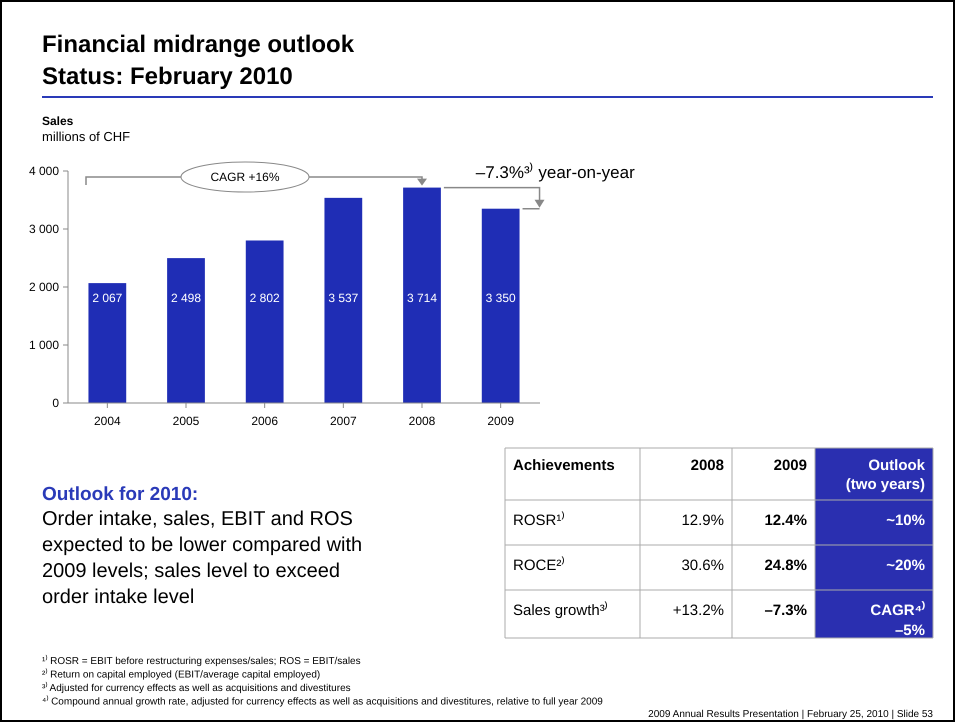  Describe the element at coordinates (422, 421) in the screenshot. I see `x-tick-label: 2008` at that location.